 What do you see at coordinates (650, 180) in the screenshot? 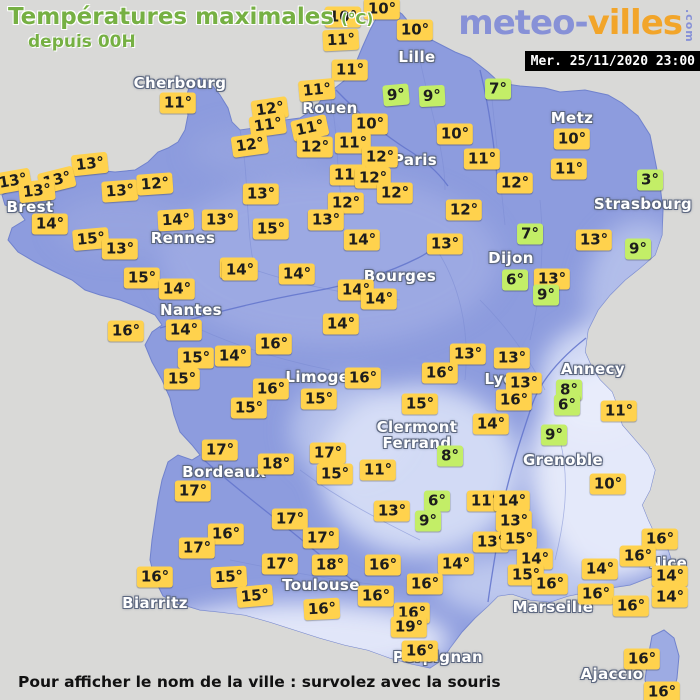
I see `temp-badge: 3°` at bounding box center [650, 180].